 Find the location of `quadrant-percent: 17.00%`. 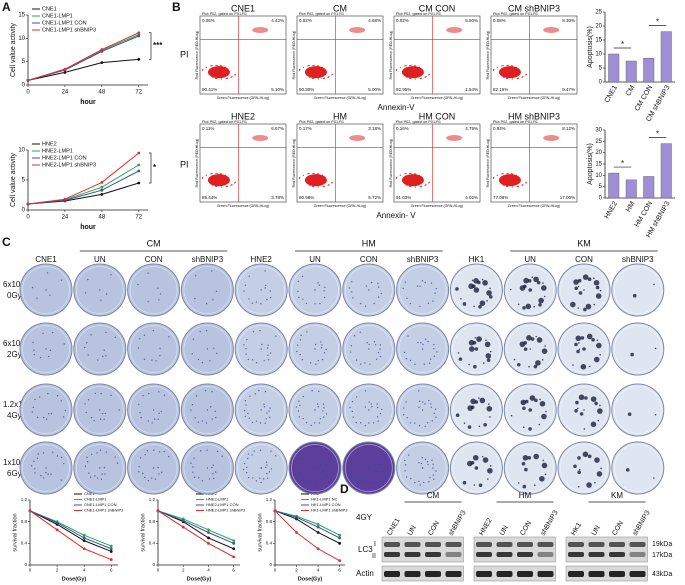

quadrant-percent: 17.00% is located at coordinates (567, 197).